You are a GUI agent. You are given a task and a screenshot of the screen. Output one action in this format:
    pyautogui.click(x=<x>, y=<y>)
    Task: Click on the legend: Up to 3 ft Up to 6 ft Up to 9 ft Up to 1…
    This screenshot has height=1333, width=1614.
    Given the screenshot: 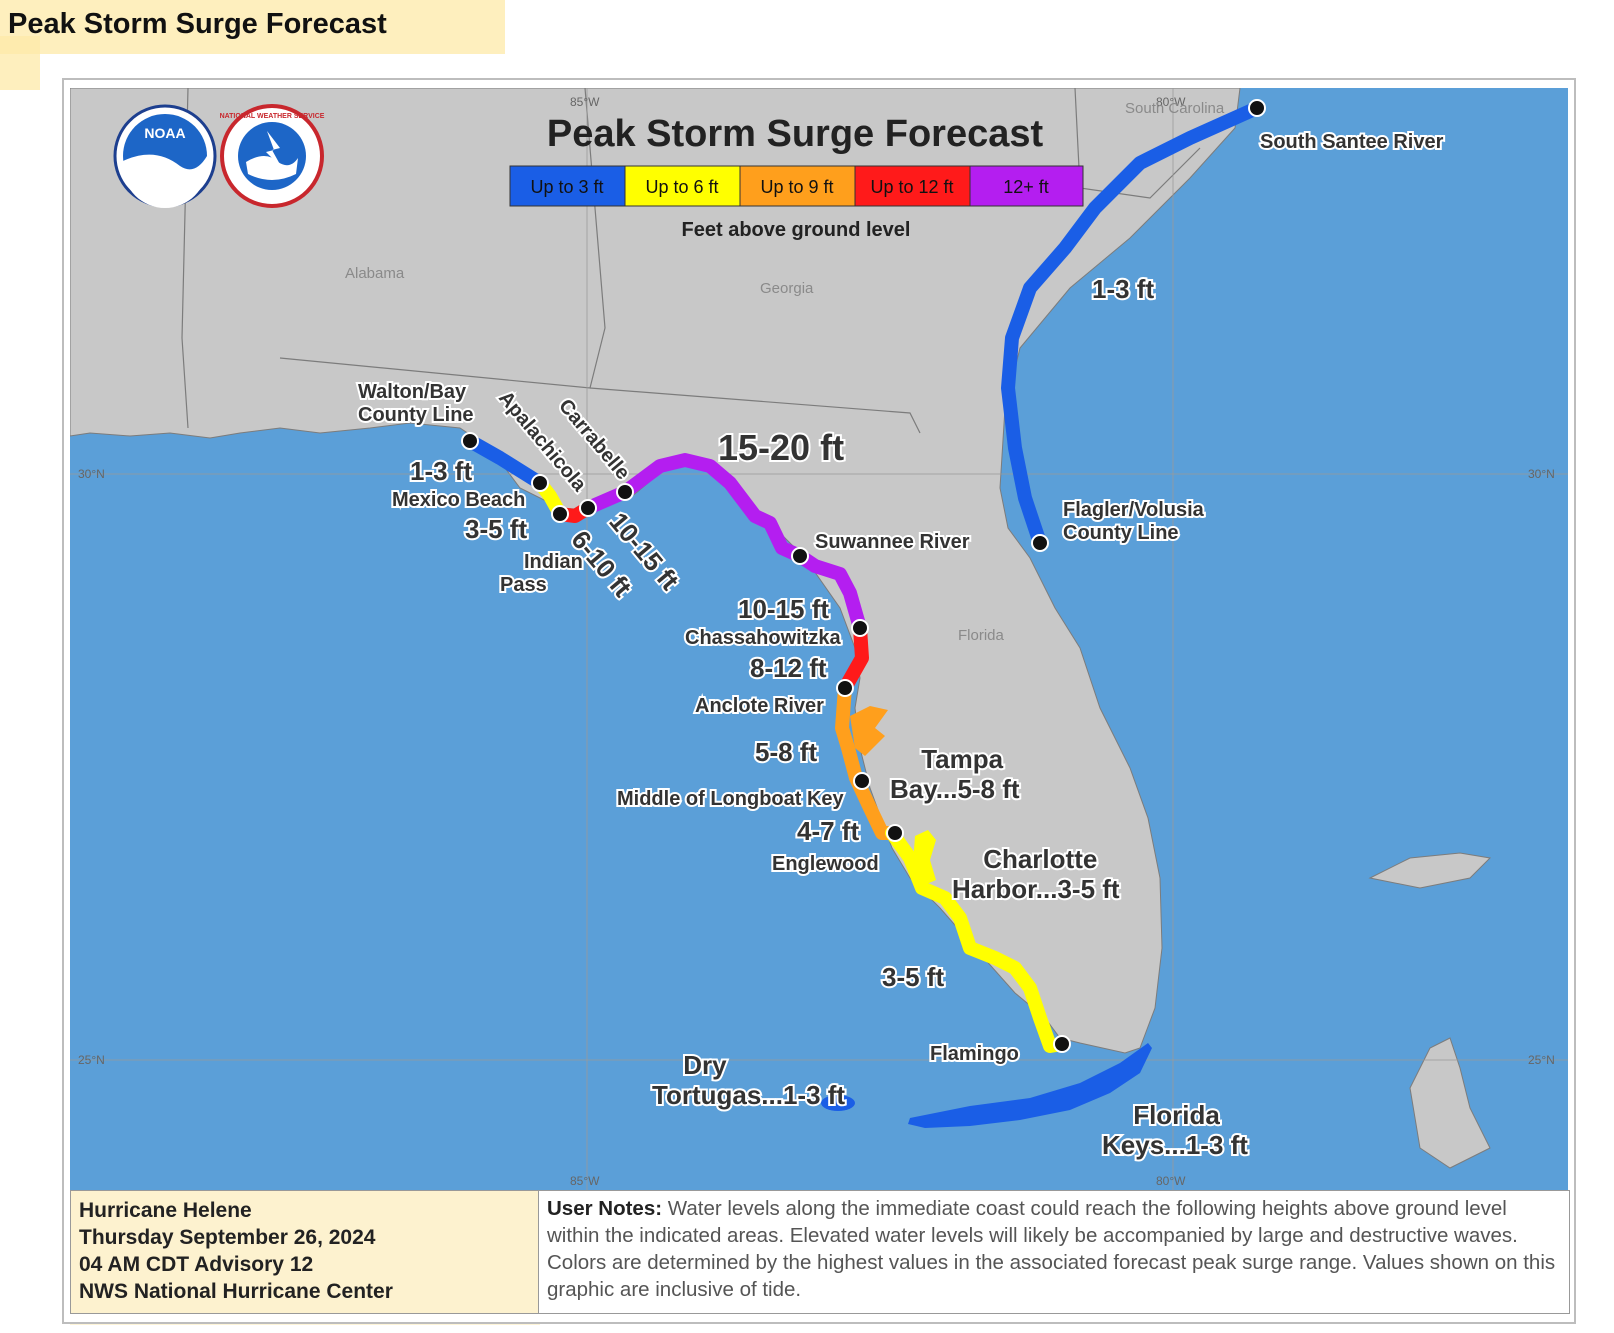 What is the action you would take?
    pyautogui.click(x=796, y=203)
    